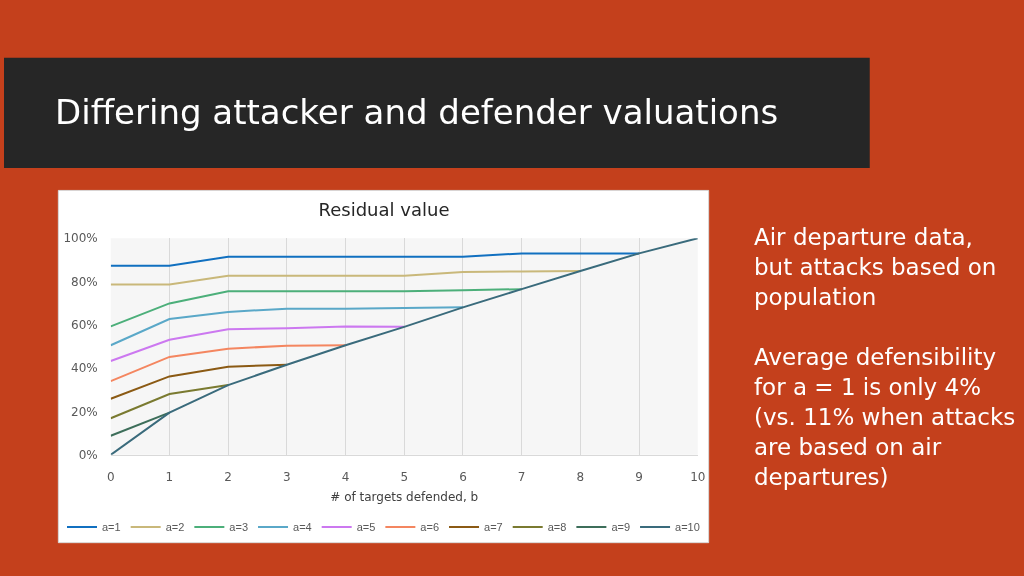 The width and height of the screenshot is (1024, 576). Describe the element at coordinates (404, 497) in the screenshot. I see `x-axis-title: # of targets defended, b` at that location.